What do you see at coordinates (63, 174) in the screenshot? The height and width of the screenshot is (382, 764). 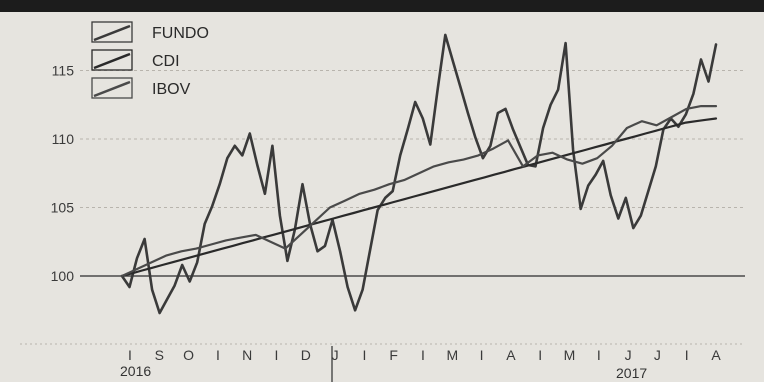 I see `y-tick-labels: 100 105 110 115` at bounding box center [63, 174].